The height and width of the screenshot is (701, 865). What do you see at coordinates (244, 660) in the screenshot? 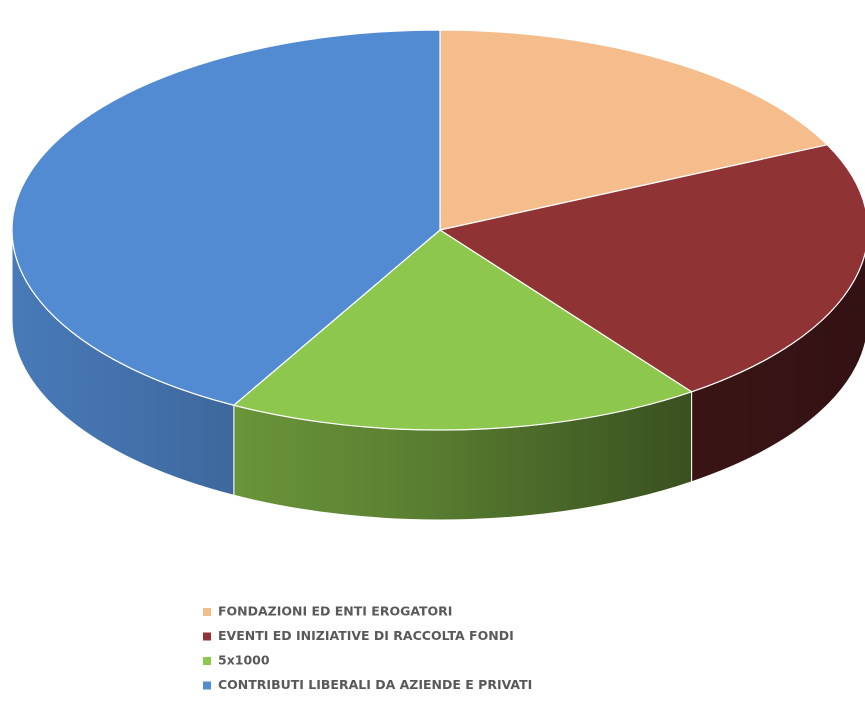
I see `legend-label: 5x1000` at bounding box center [244, 660].